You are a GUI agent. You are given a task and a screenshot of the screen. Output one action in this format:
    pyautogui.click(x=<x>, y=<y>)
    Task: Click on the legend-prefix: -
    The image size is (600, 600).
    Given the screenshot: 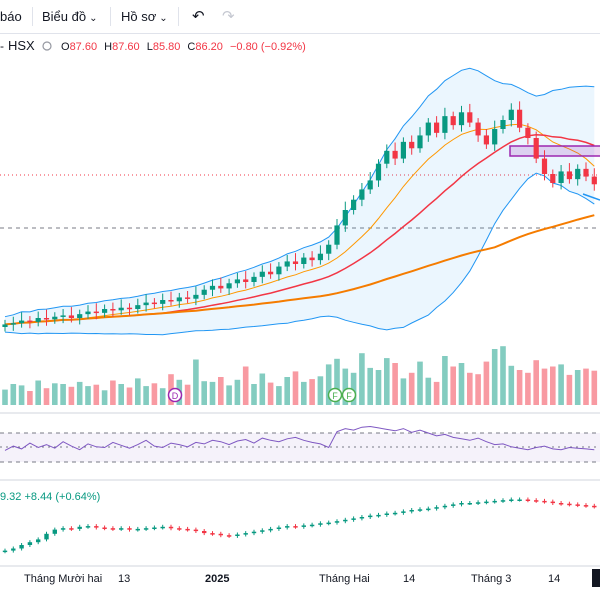 What is the action you would take?
    pyautogui.click(x=2, y=46)
    